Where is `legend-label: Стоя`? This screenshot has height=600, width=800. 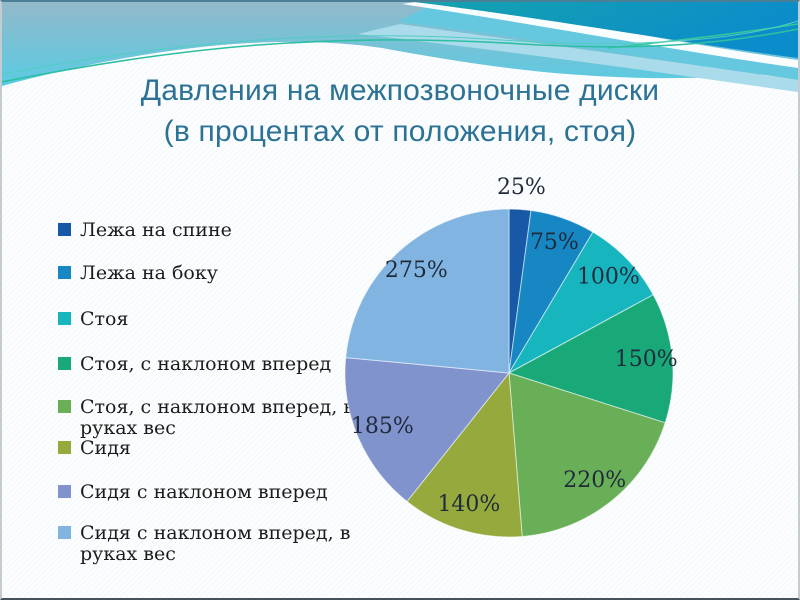
legend-label: Стоя is located at coordinates (104, 319).